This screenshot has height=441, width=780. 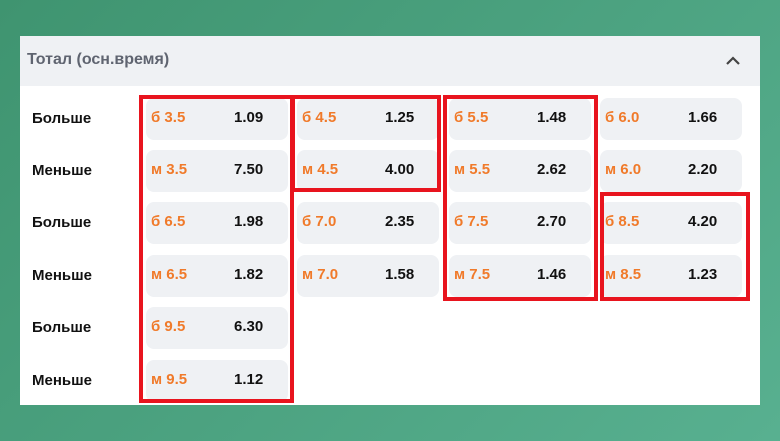 What do you see at coordinates (671, 276) in the screenshot?
I see `odds-cell: м 8.5 1.23` at bounding box center [671, 276].